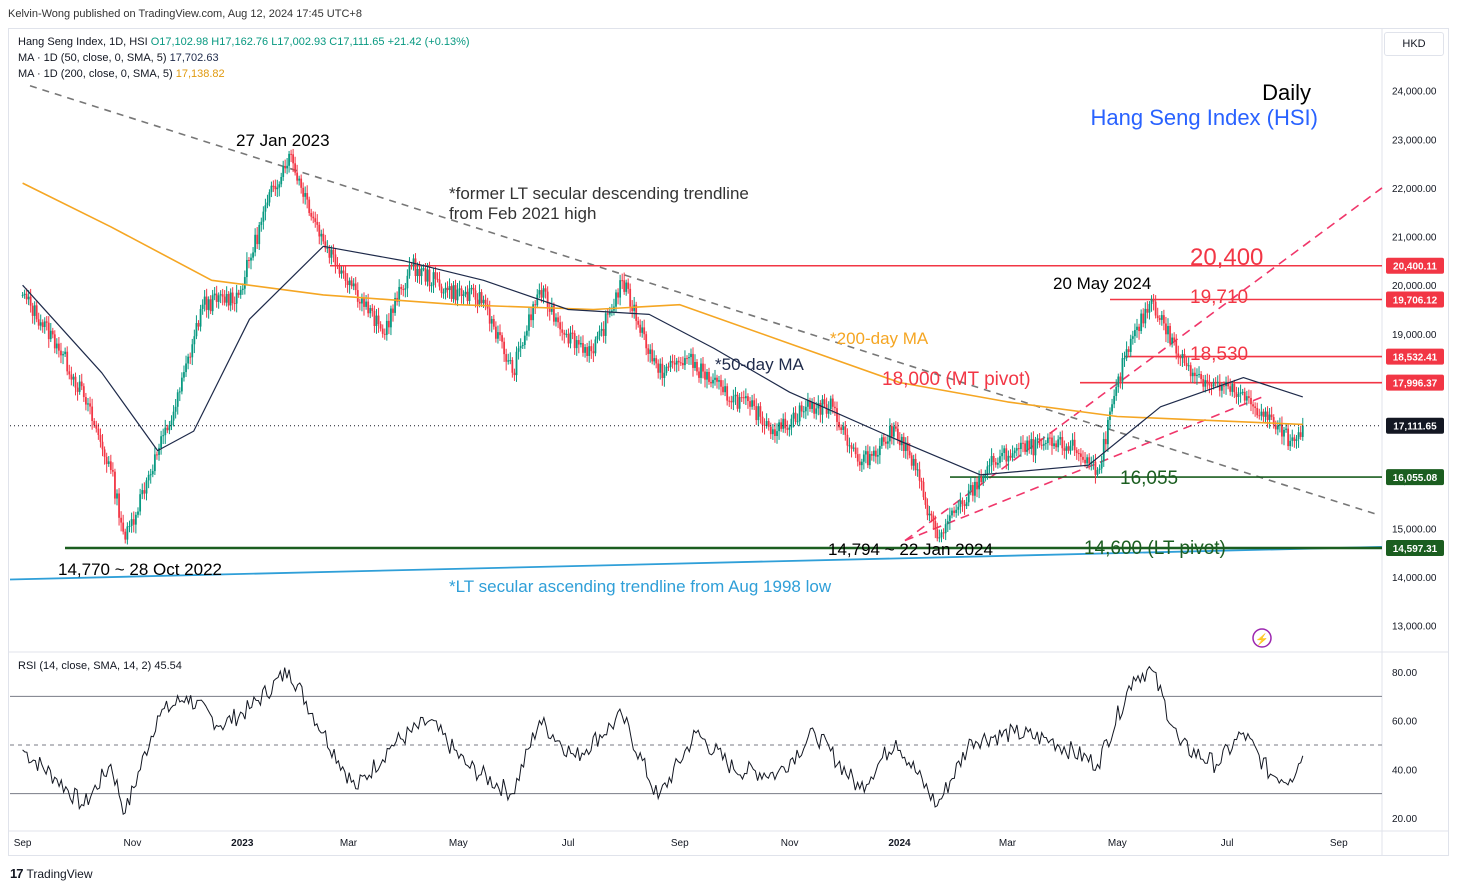  What do you see at coordinates (118, 58) in the screenshot?
I see `legend-ma50: MA · 1D (50, close, 0, SMA, 5) 17,702.63` at bounding box center [118, 58].